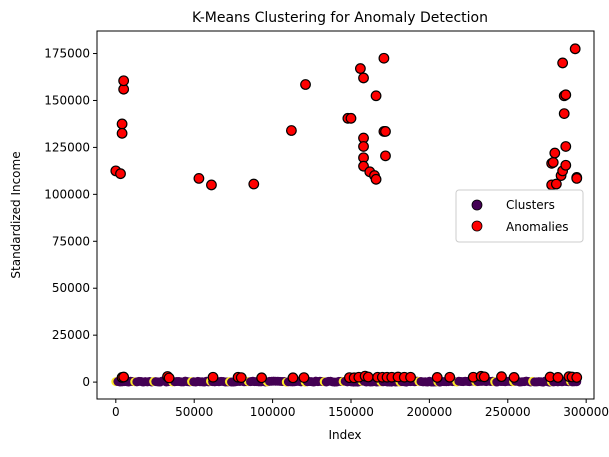  Describe the element at coordinates (16, 214) in the screenshot. I see `y-axis-label: Standardized Income` at that location.